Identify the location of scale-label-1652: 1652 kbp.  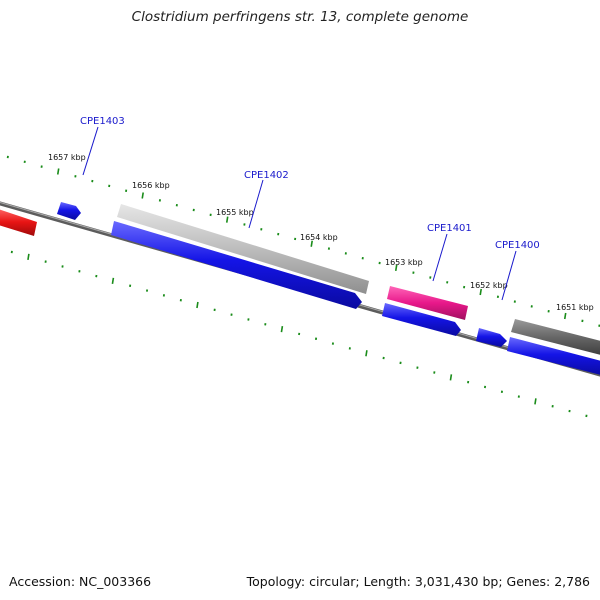
(489, 285).